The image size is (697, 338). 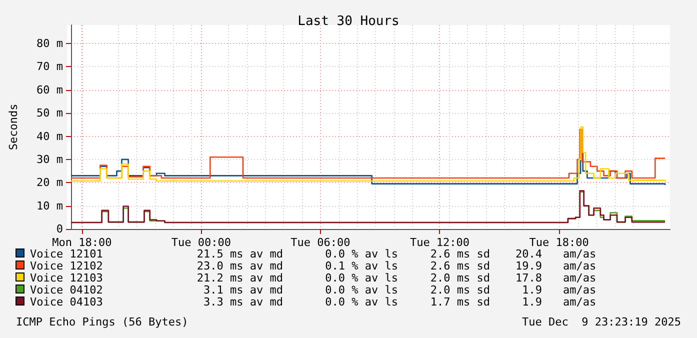 What do you see at coordinates (102, 322) in the screenshot?
I see `text: ICMP Echo Pings (56 Bytes)` at bounding box center [102, 322].